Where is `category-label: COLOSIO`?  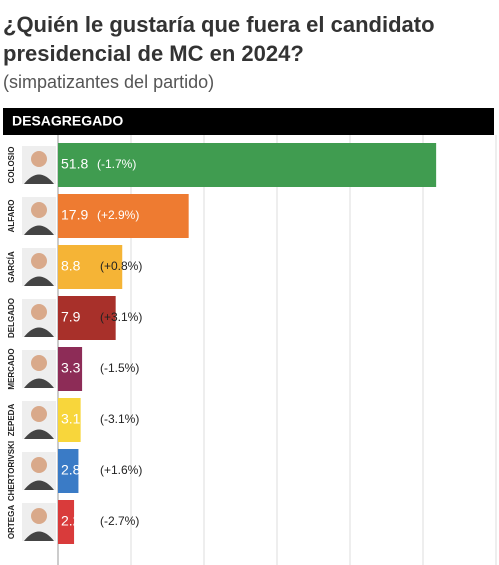
category-label: COLOSIO is located at coordinates (11, 165).